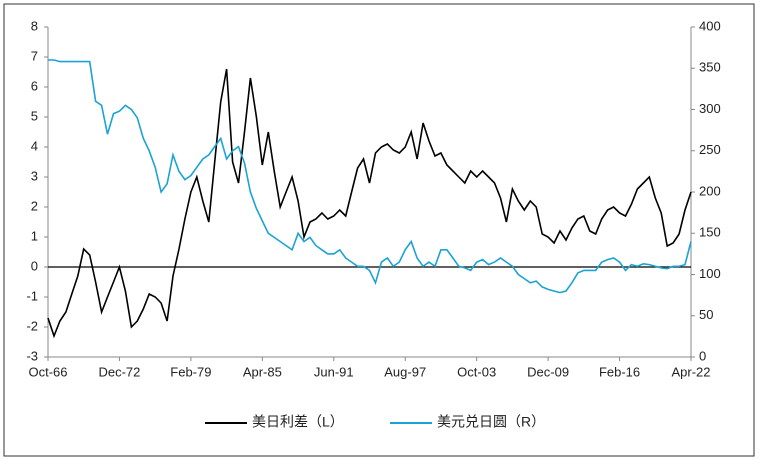 This screenshot has width=759, height=460. What do you see at coordinates (32, 325) in the screenshot?
I see `y-tick-label: -2` at bounding box center [32, 325].